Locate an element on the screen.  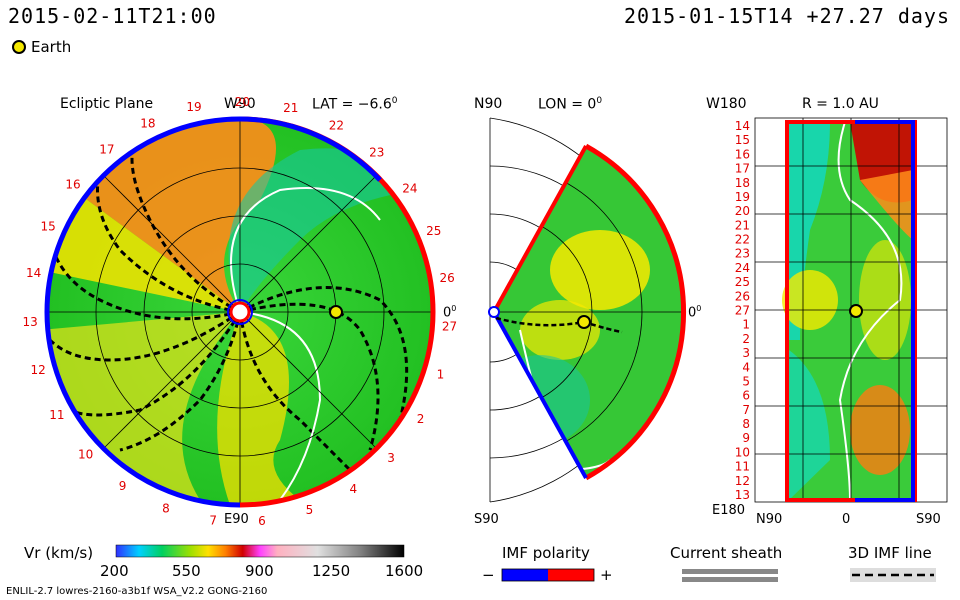
lon-text: LON = 0 is located at coordinates (567, 104).